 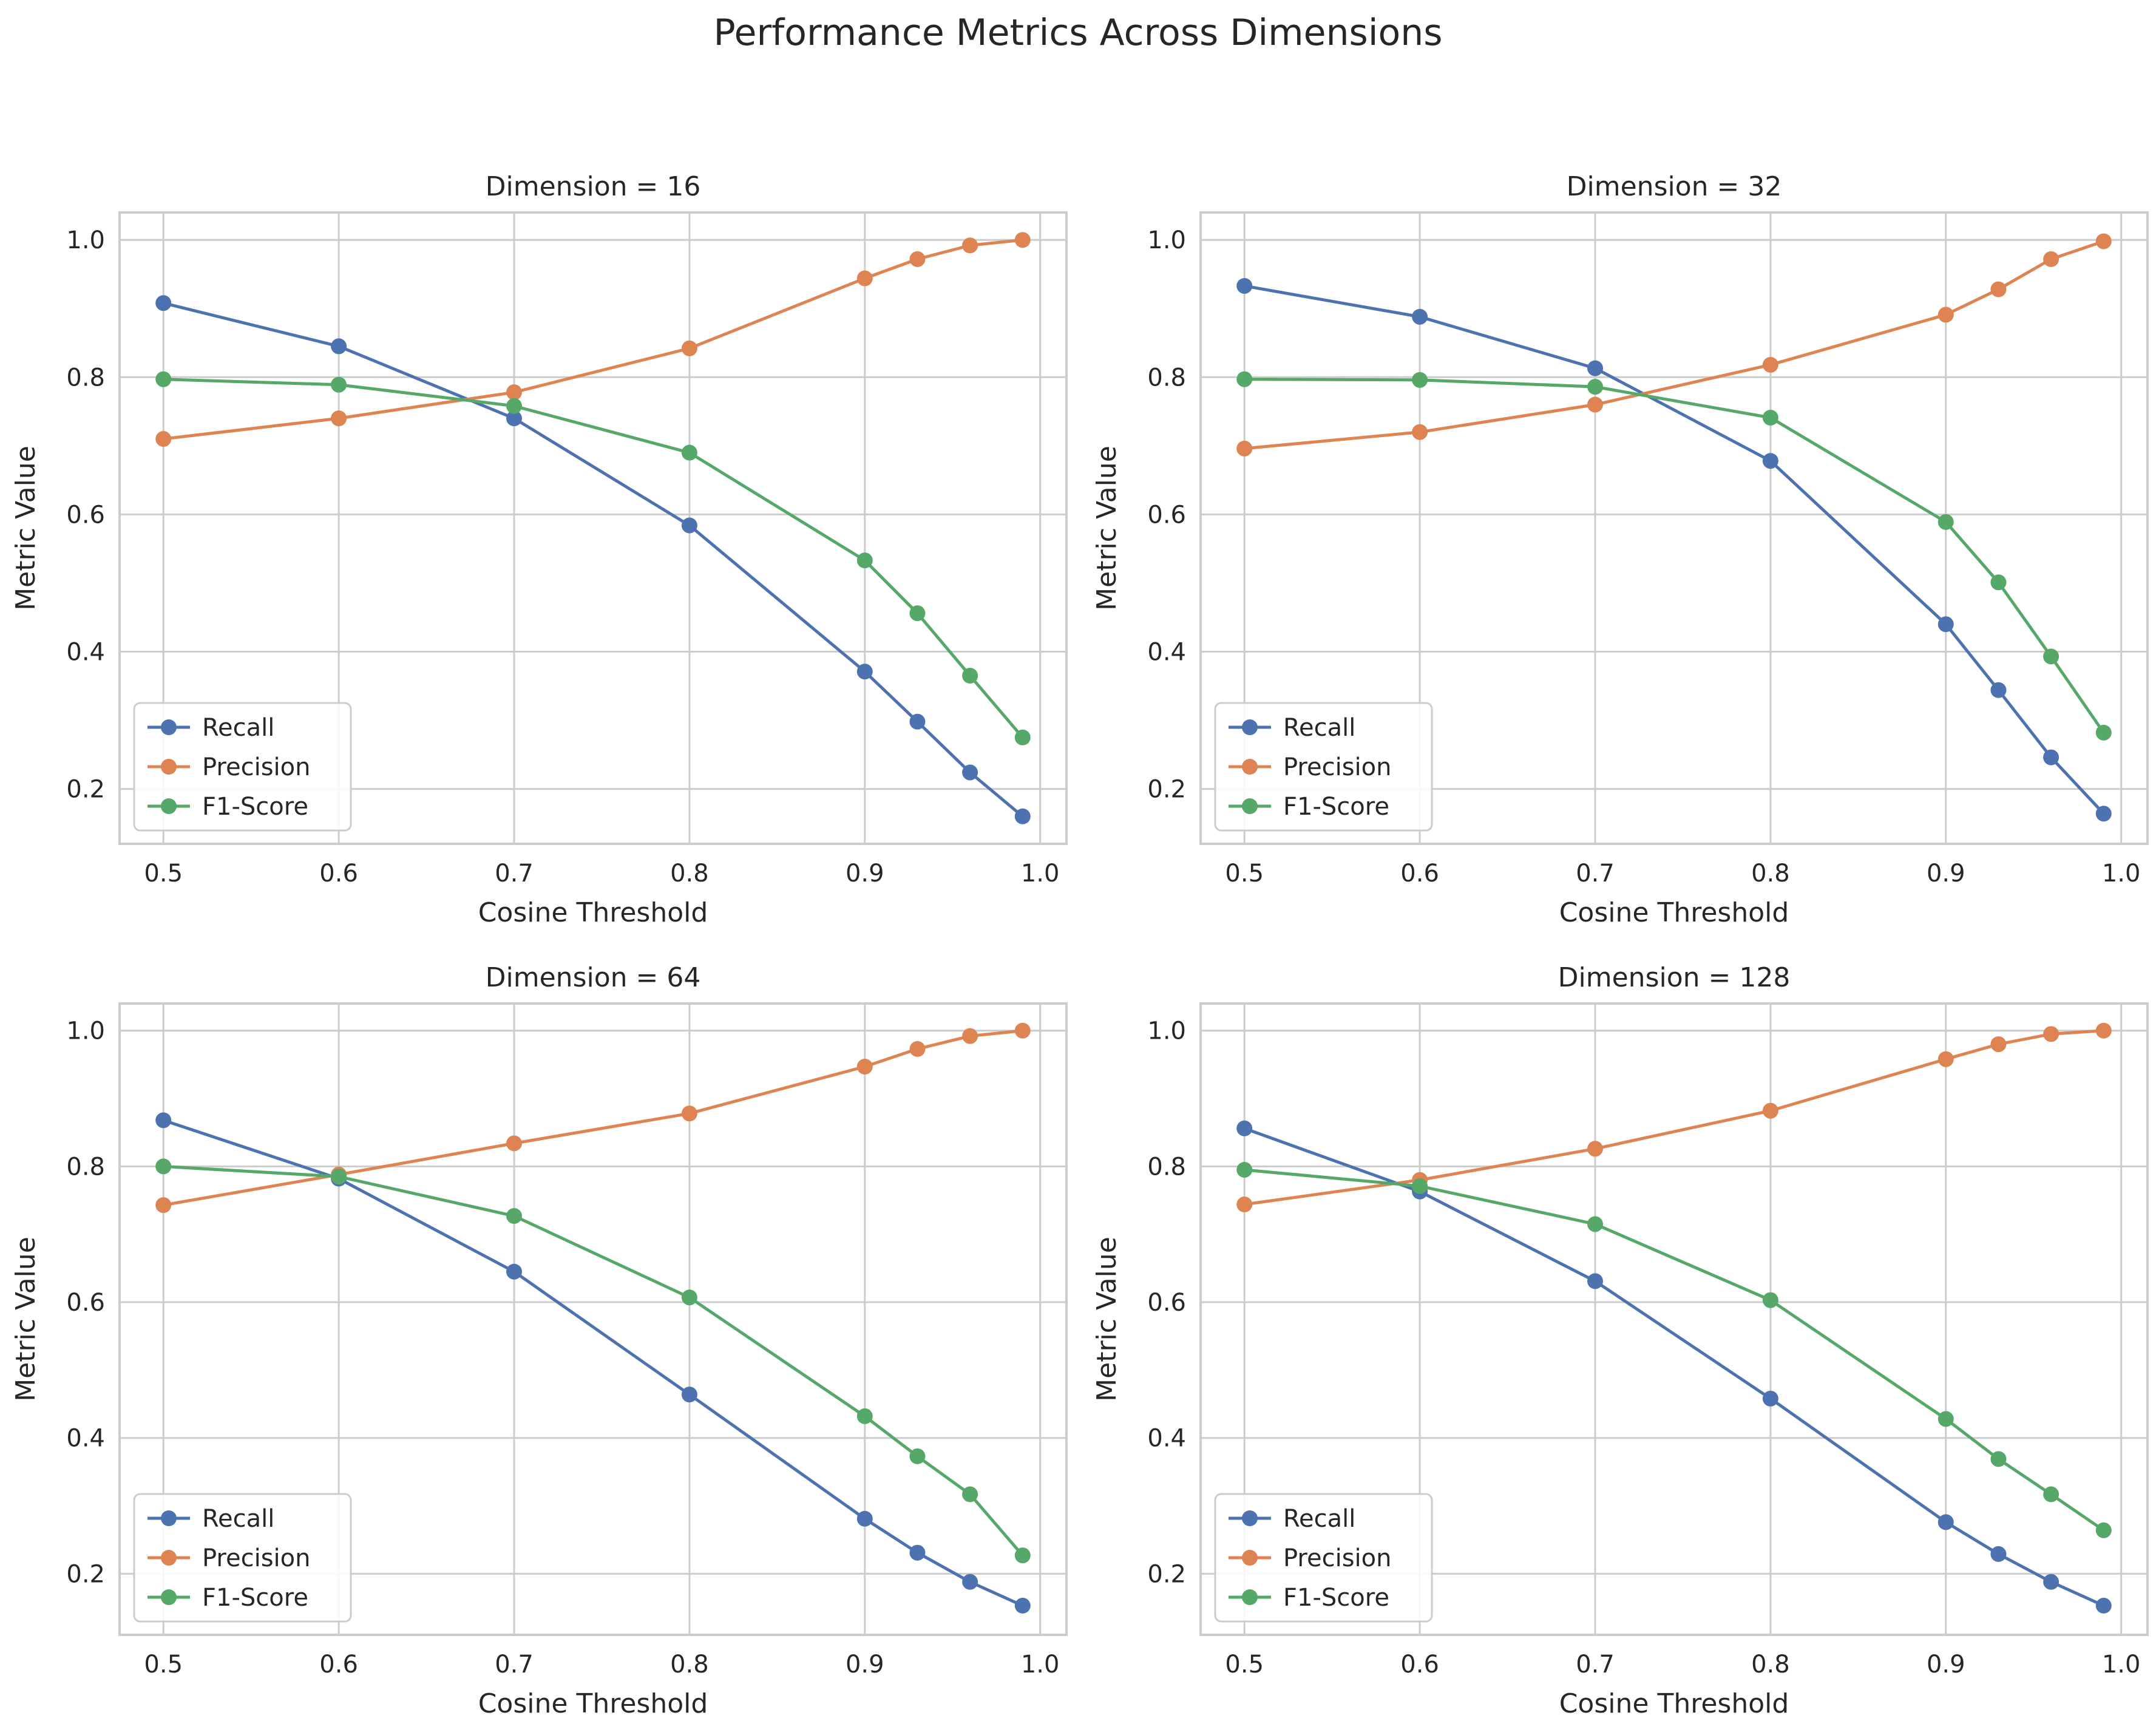 I want to click on series-precision, so click(x=593, y=339).